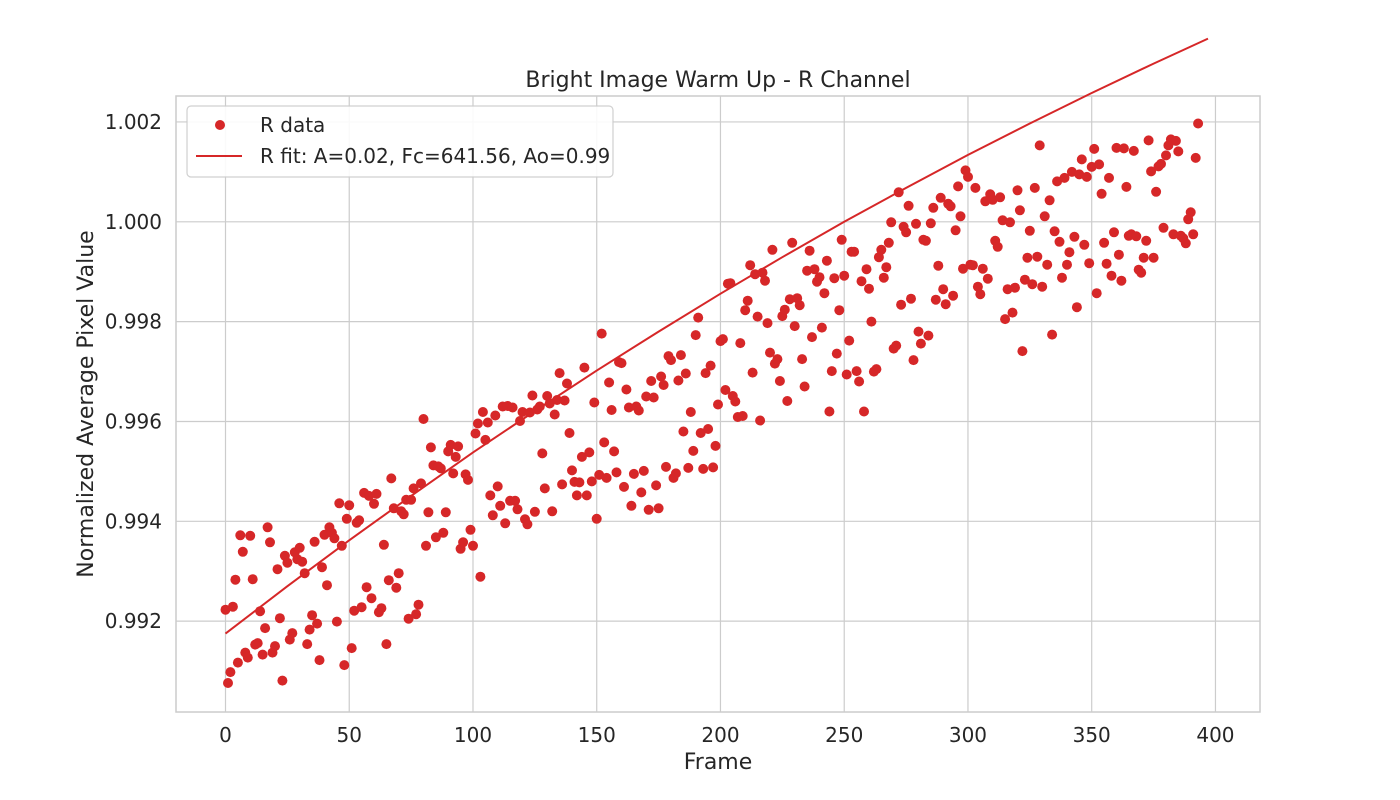 This screenshot has height=800, width=1400. I want to click on legend-marker-r-data, so click(220, 125).